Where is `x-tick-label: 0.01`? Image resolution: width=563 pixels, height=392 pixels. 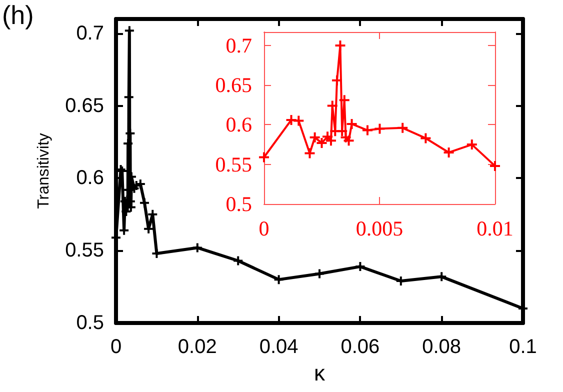
x-tick-label: 0.01 is located at coordinates (495, 228).